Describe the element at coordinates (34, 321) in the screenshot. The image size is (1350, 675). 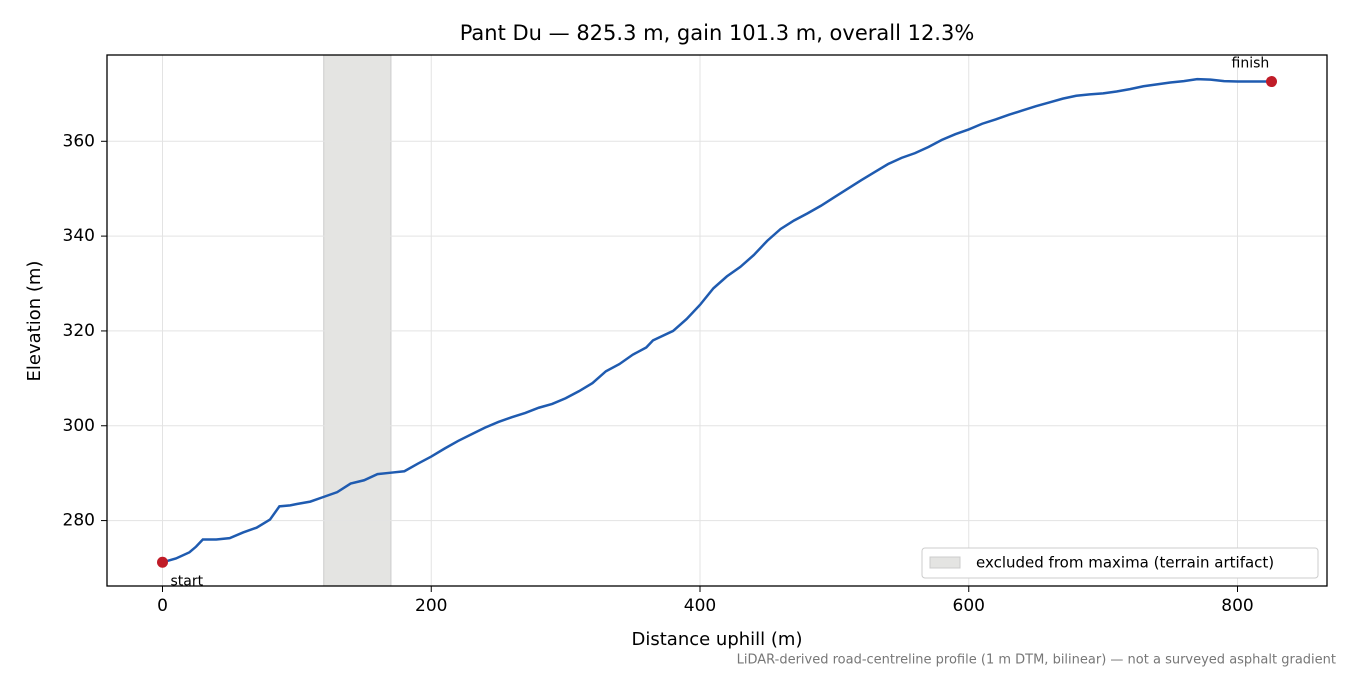
I see `y-axis-label: Elevation (m)` at that location.